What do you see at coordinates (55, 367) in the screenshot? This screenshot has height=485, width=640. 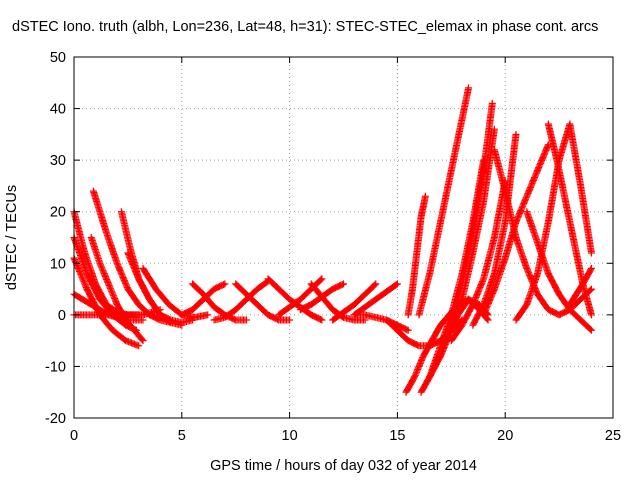 I see `y-tick-label: -10` at bounding box center [55, 367].